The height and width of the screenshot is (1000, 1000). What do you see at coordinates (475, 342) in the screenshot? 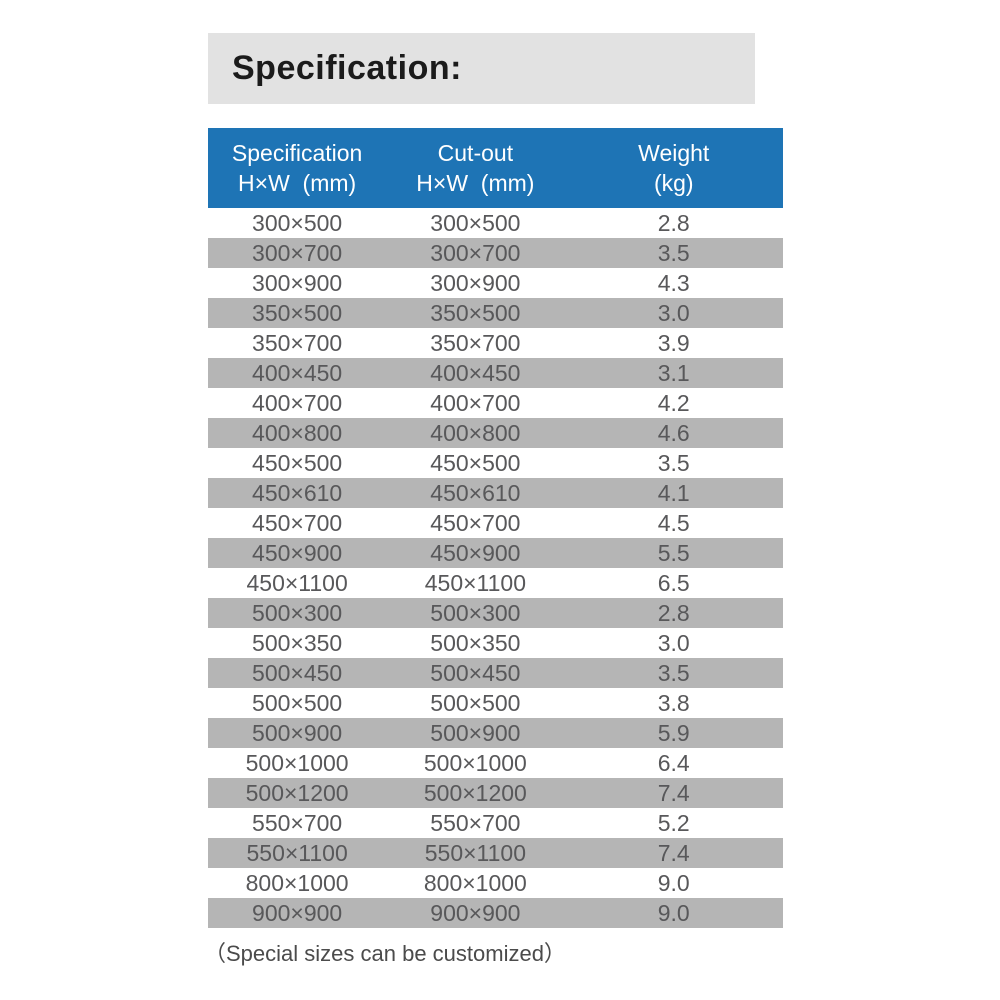
I see `cell-cutout: 350×700` at bounding box center [475, 342].